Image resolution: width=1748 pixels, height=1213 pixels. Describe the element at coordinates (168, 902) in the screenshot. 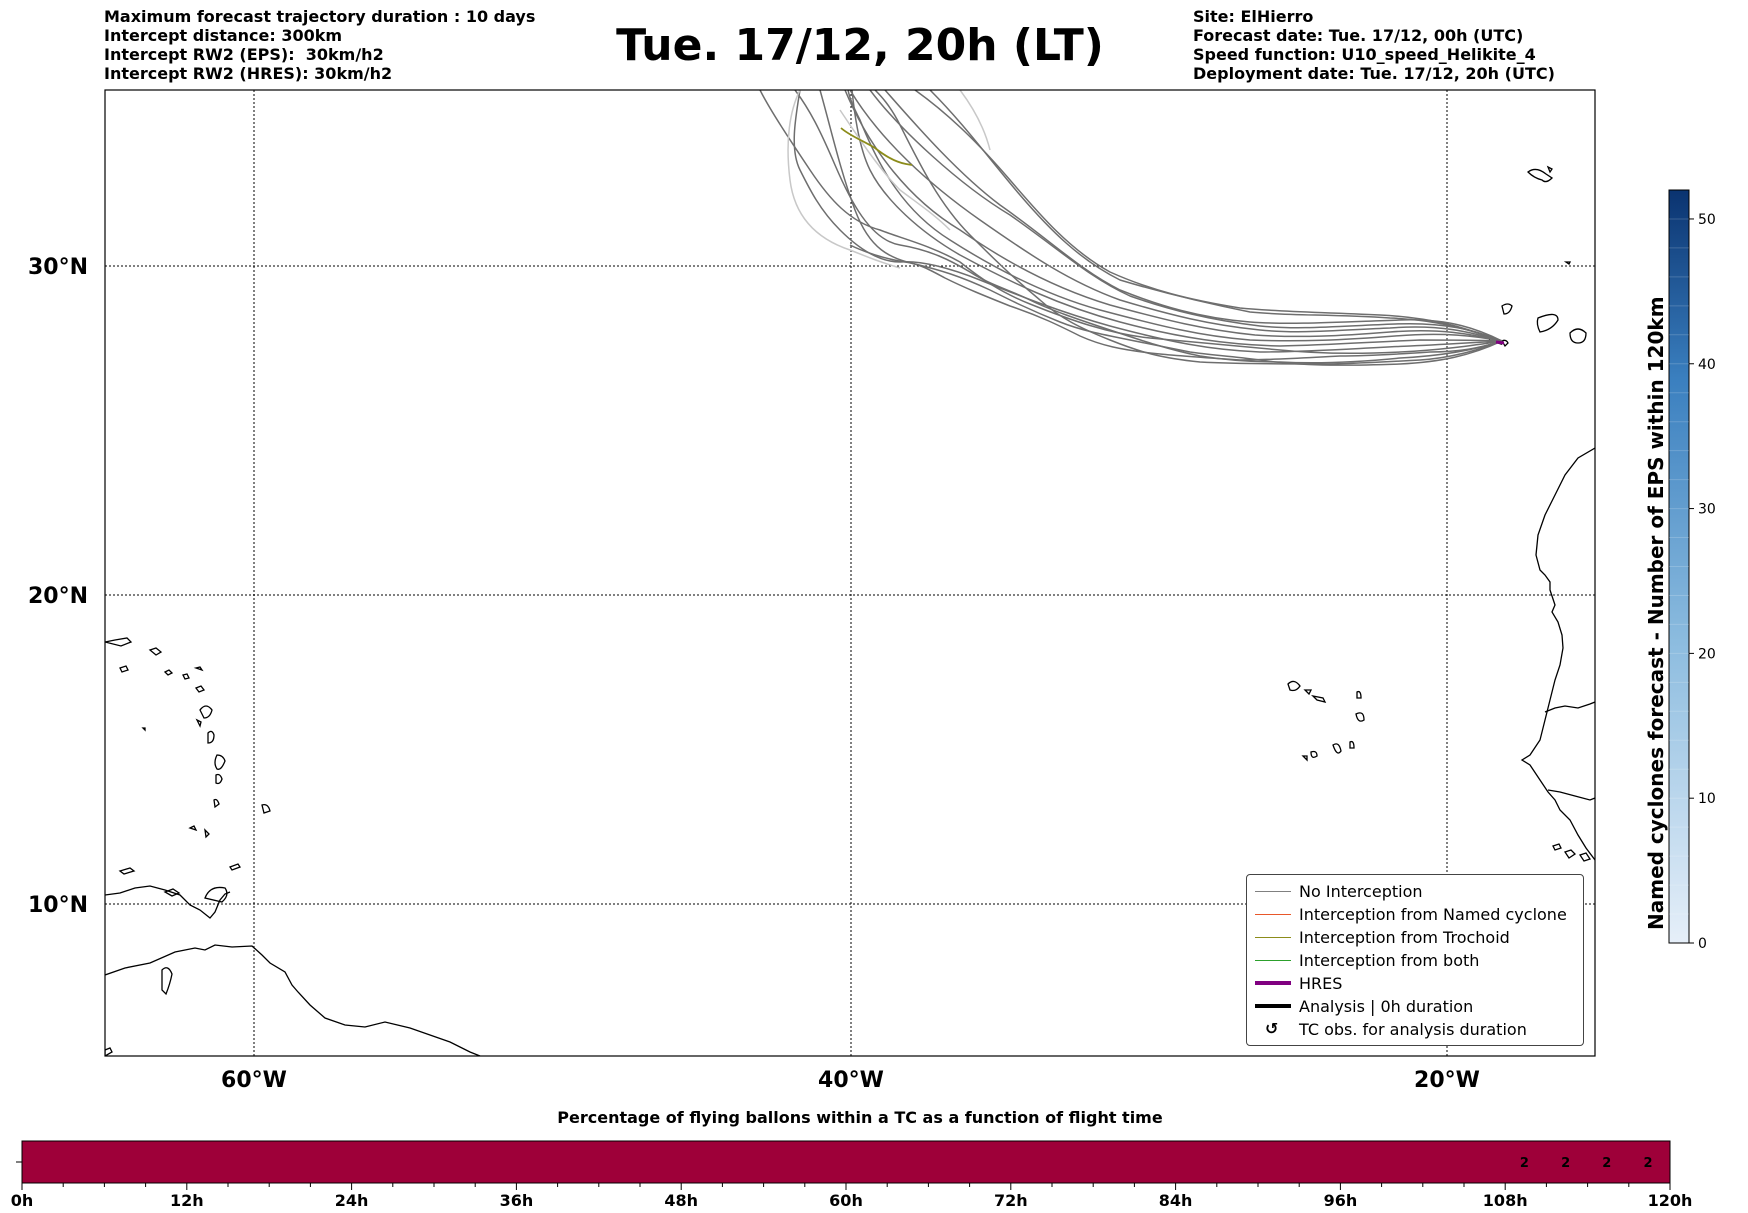

I see `coast-venezuela-gulf` at that location.